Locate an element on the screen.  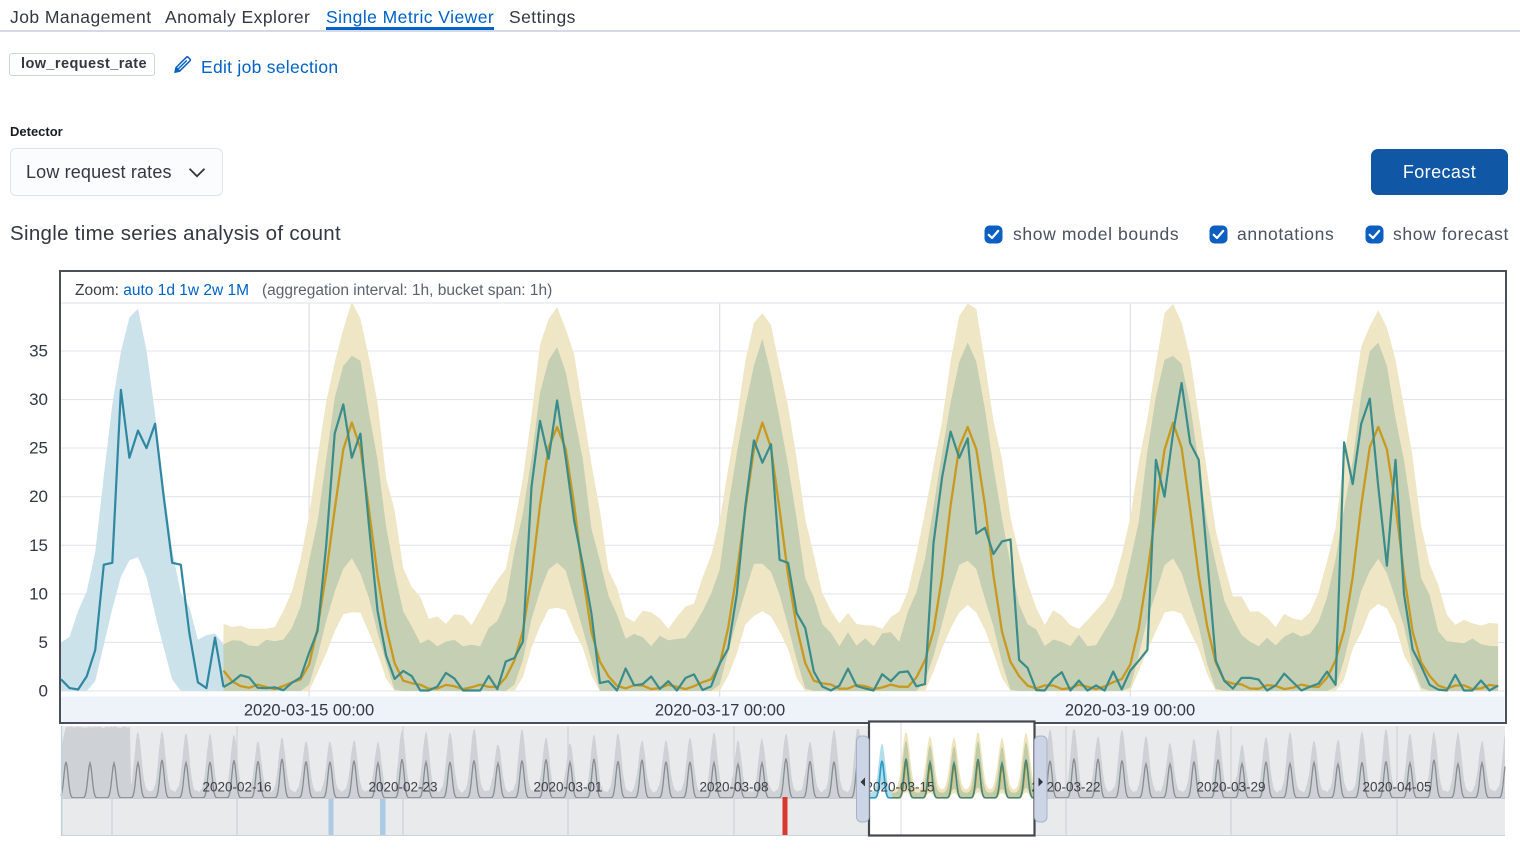
svg-text: 2020-03-29 is located at coordinates (1230, 787).